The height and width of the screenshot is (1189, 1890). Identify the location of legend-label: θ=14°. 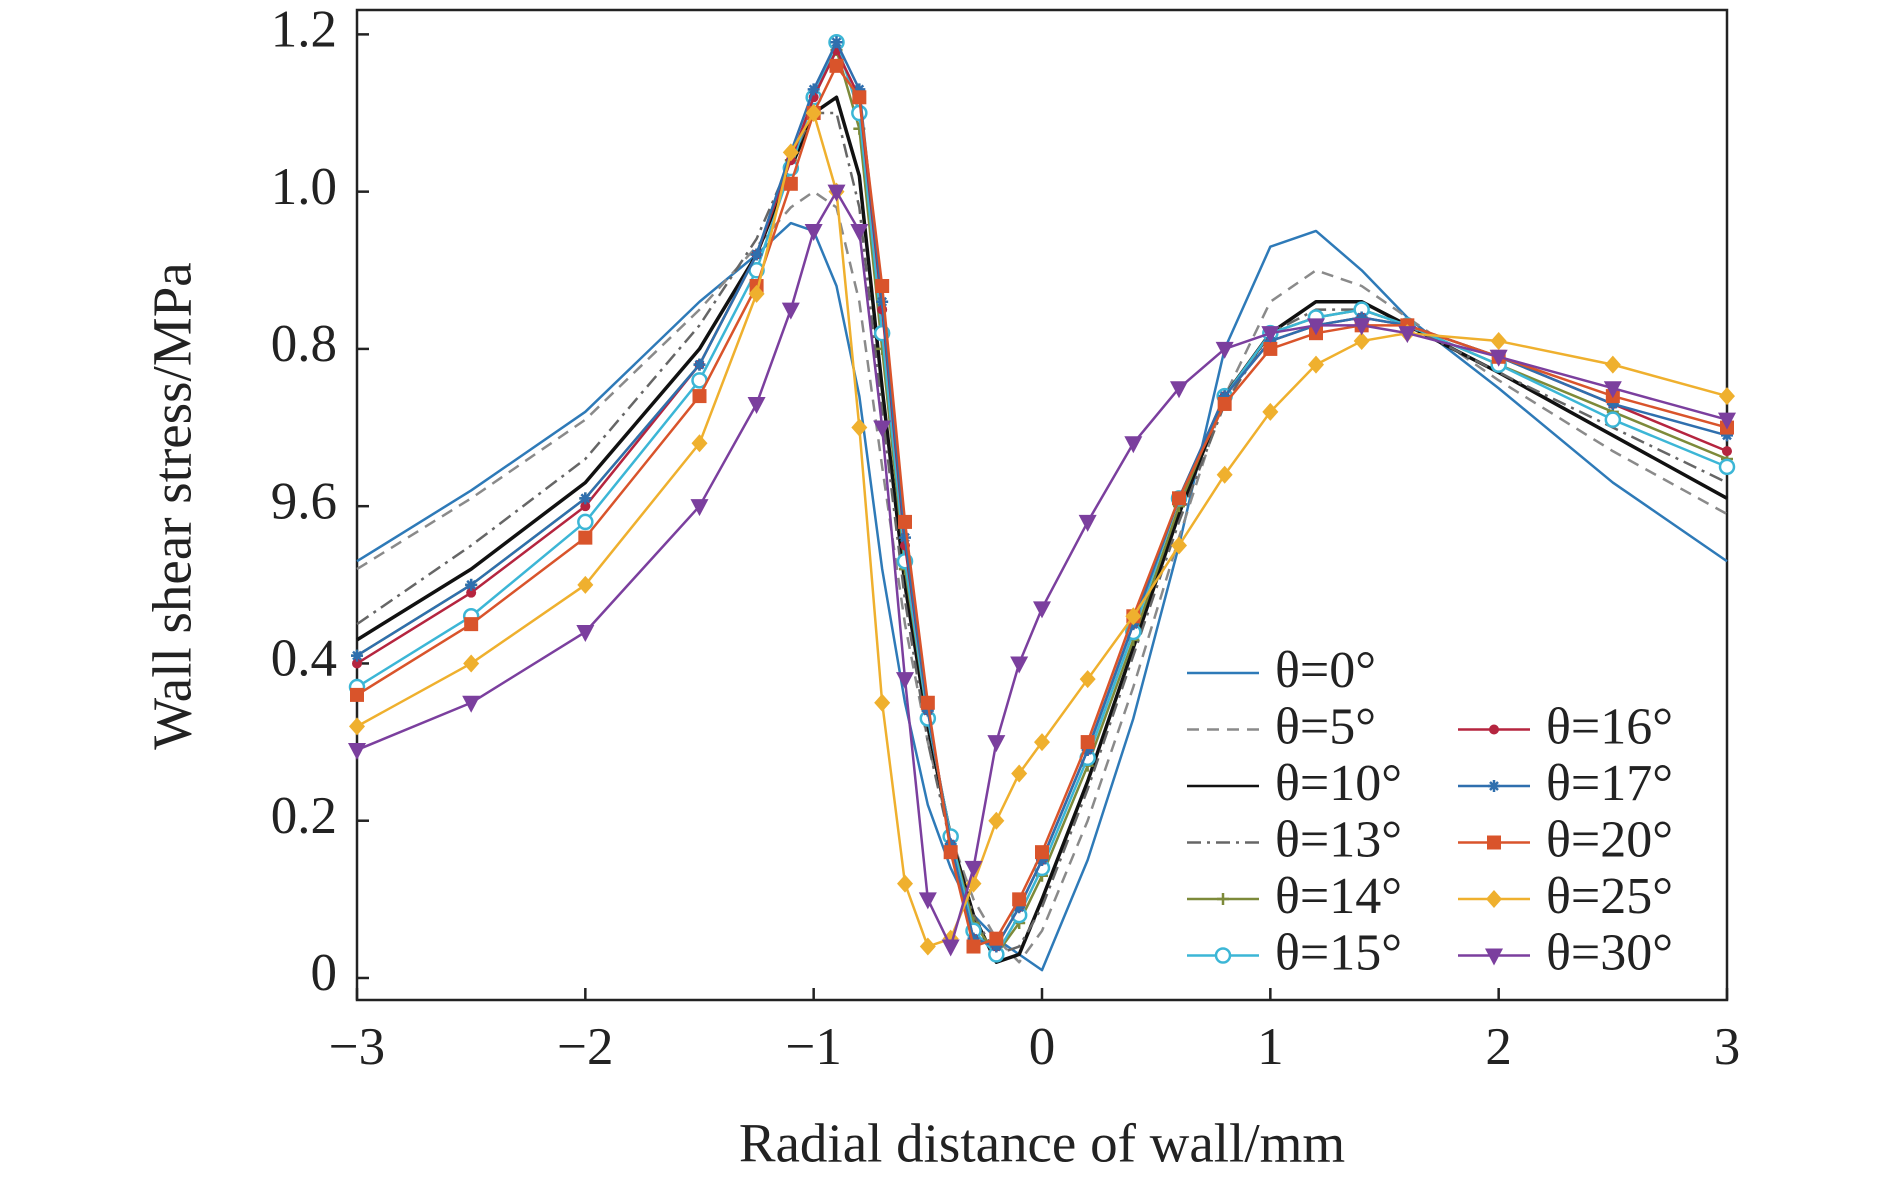
(1338, 896).